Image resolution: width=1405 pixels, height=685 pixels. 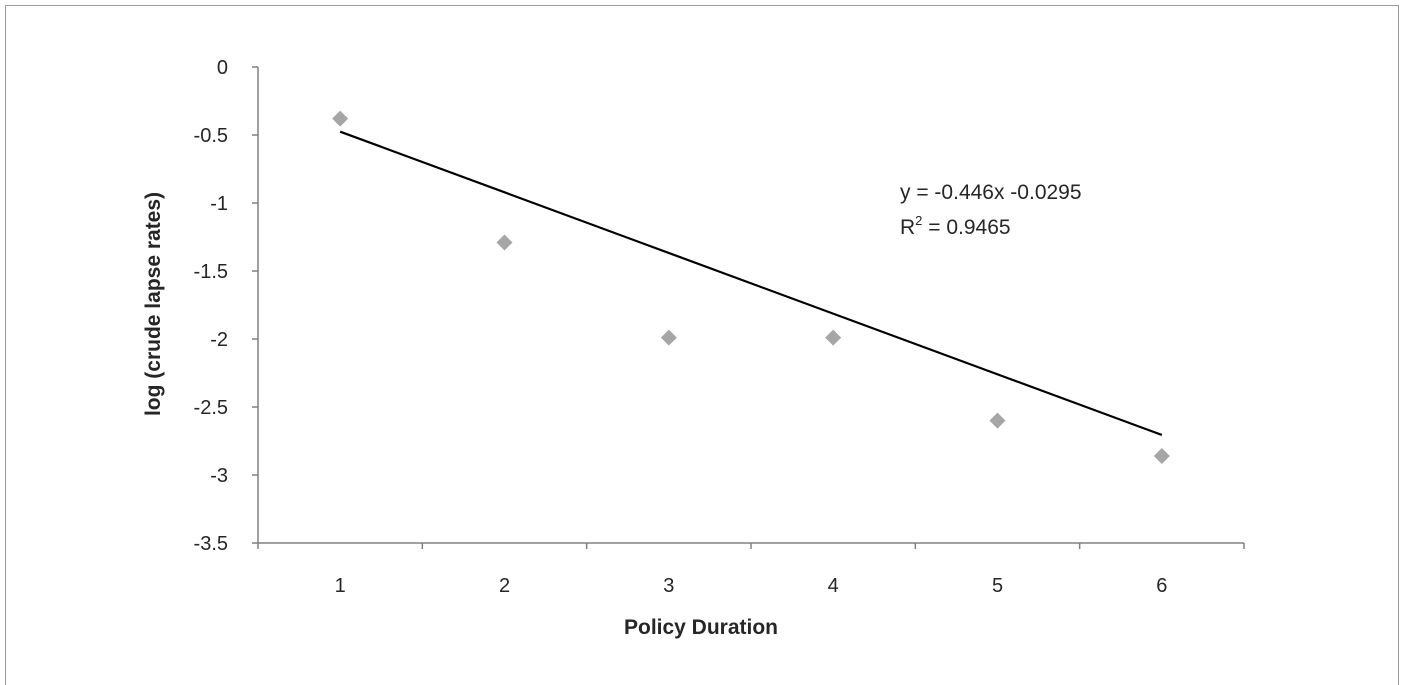 What do you see at coordinates (153, 304) in the screenshot?
I see `y-axis-title: log (crude lapse rates)` at bounding box center [153, 304].